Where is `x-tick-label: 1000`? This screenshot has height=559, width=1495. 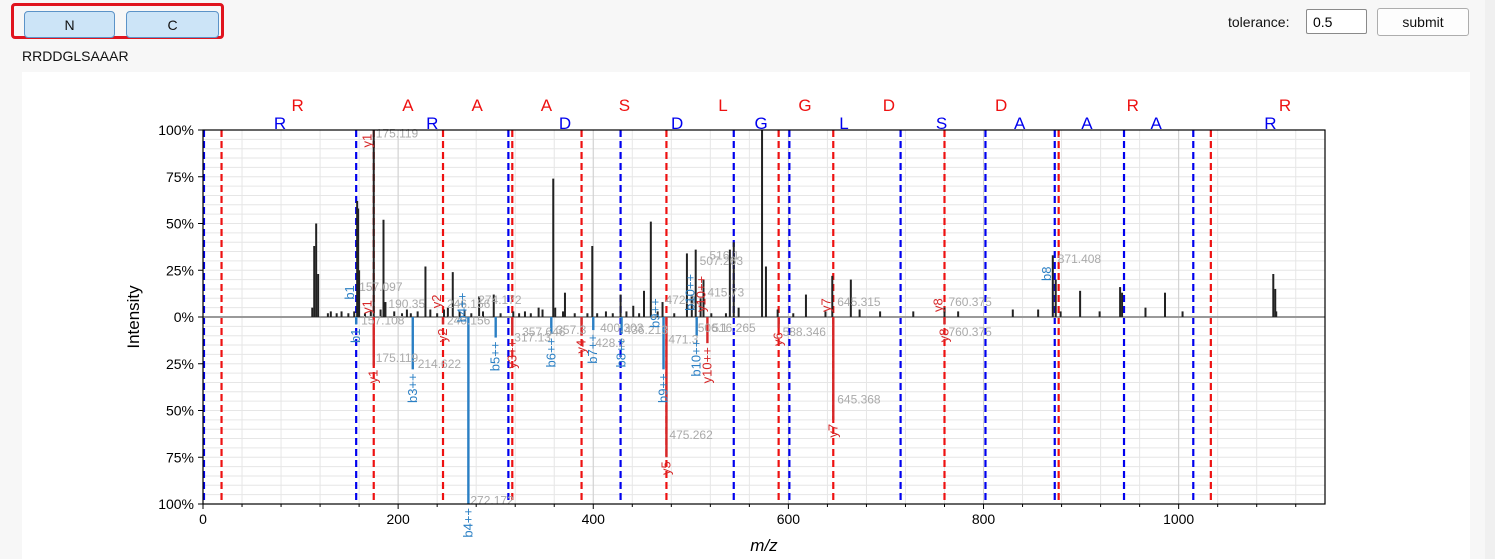 x-tick-label: 1000 is located at coordinates (1178, 519).